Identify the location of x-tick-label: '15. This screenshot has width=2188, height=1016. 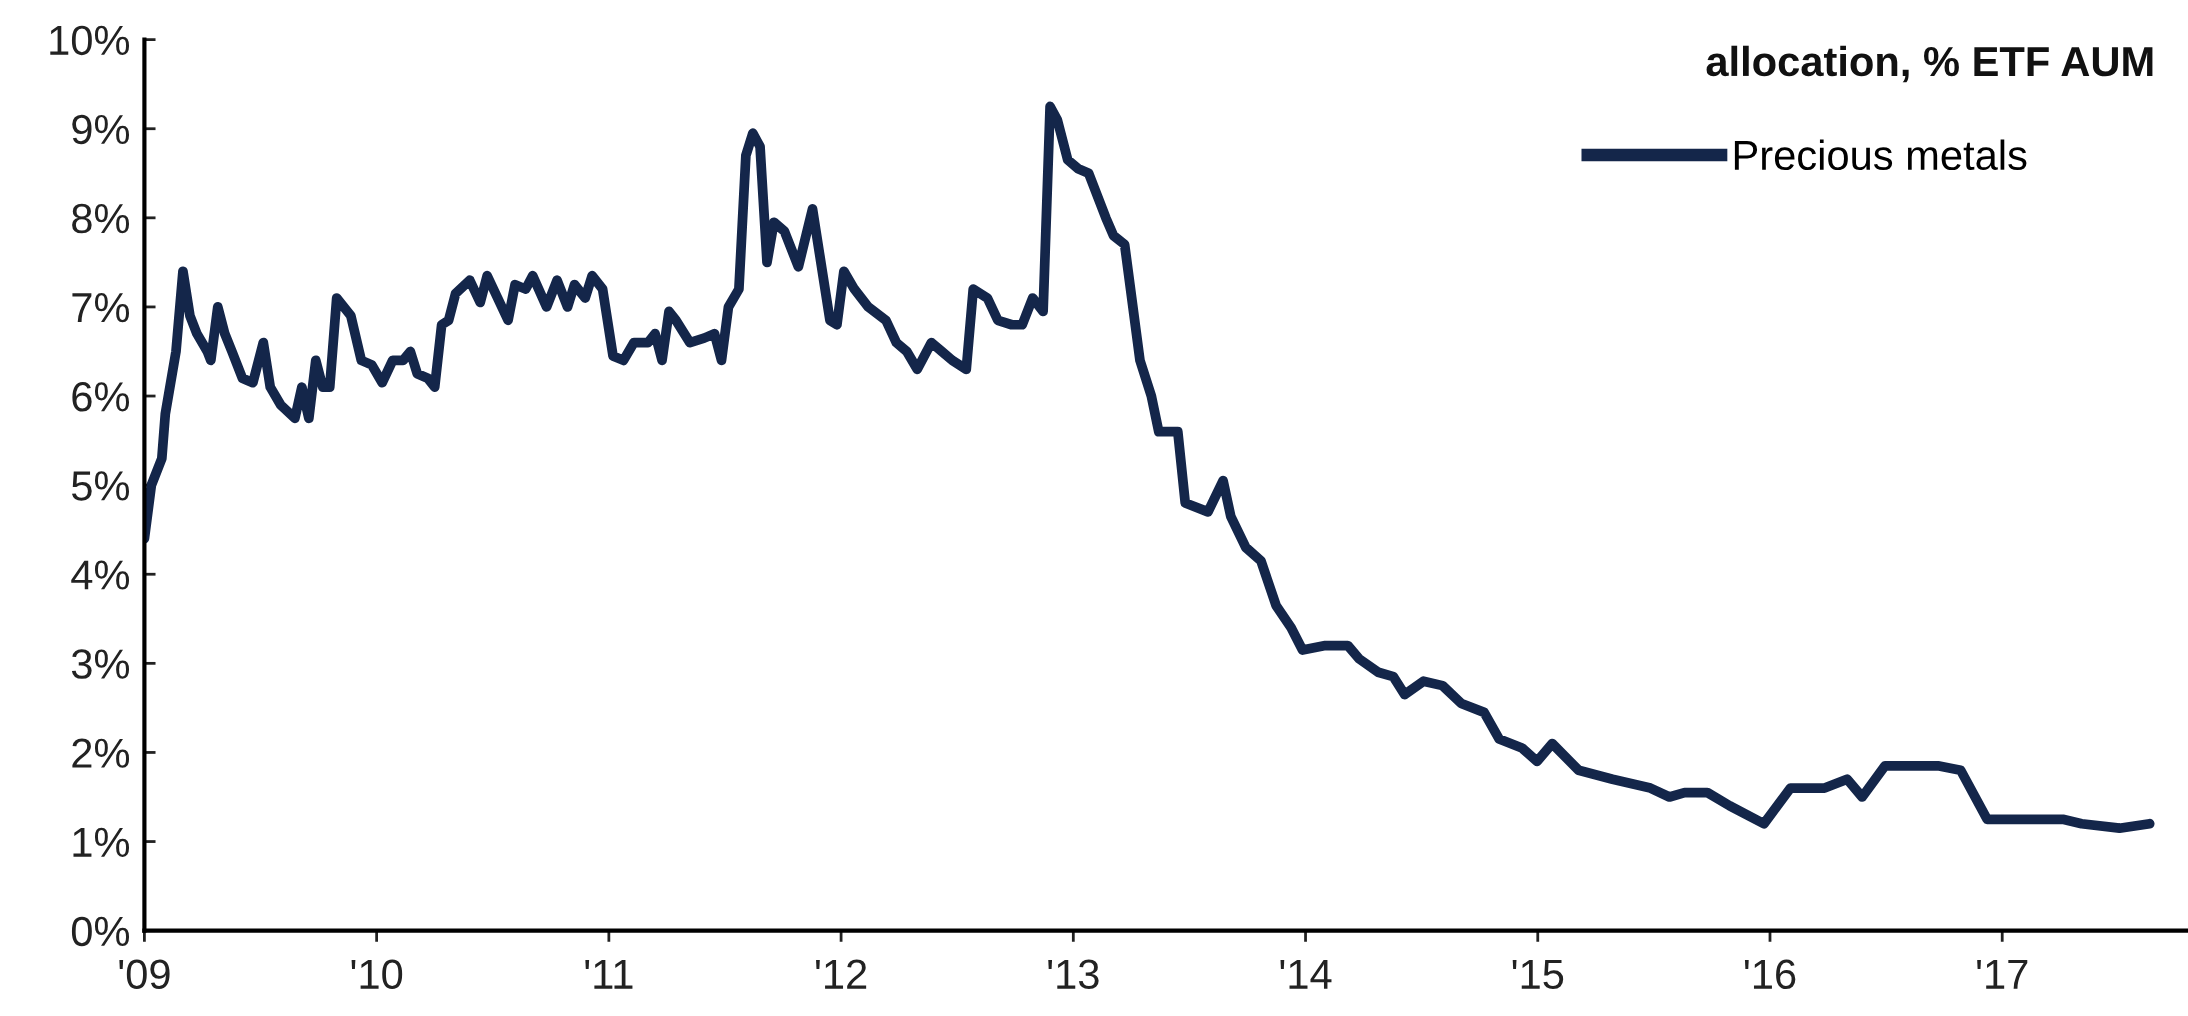
(1538, 974).